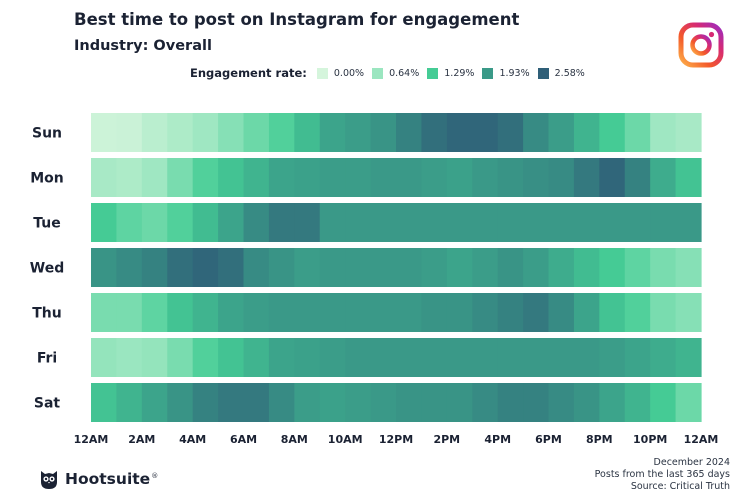 The height and width of the screenshot is (504, 755). What do you see at coordinates (155, 476) in the screenshot?
I see `brand-registered-mark: ®` at bounding box center [155, 476].